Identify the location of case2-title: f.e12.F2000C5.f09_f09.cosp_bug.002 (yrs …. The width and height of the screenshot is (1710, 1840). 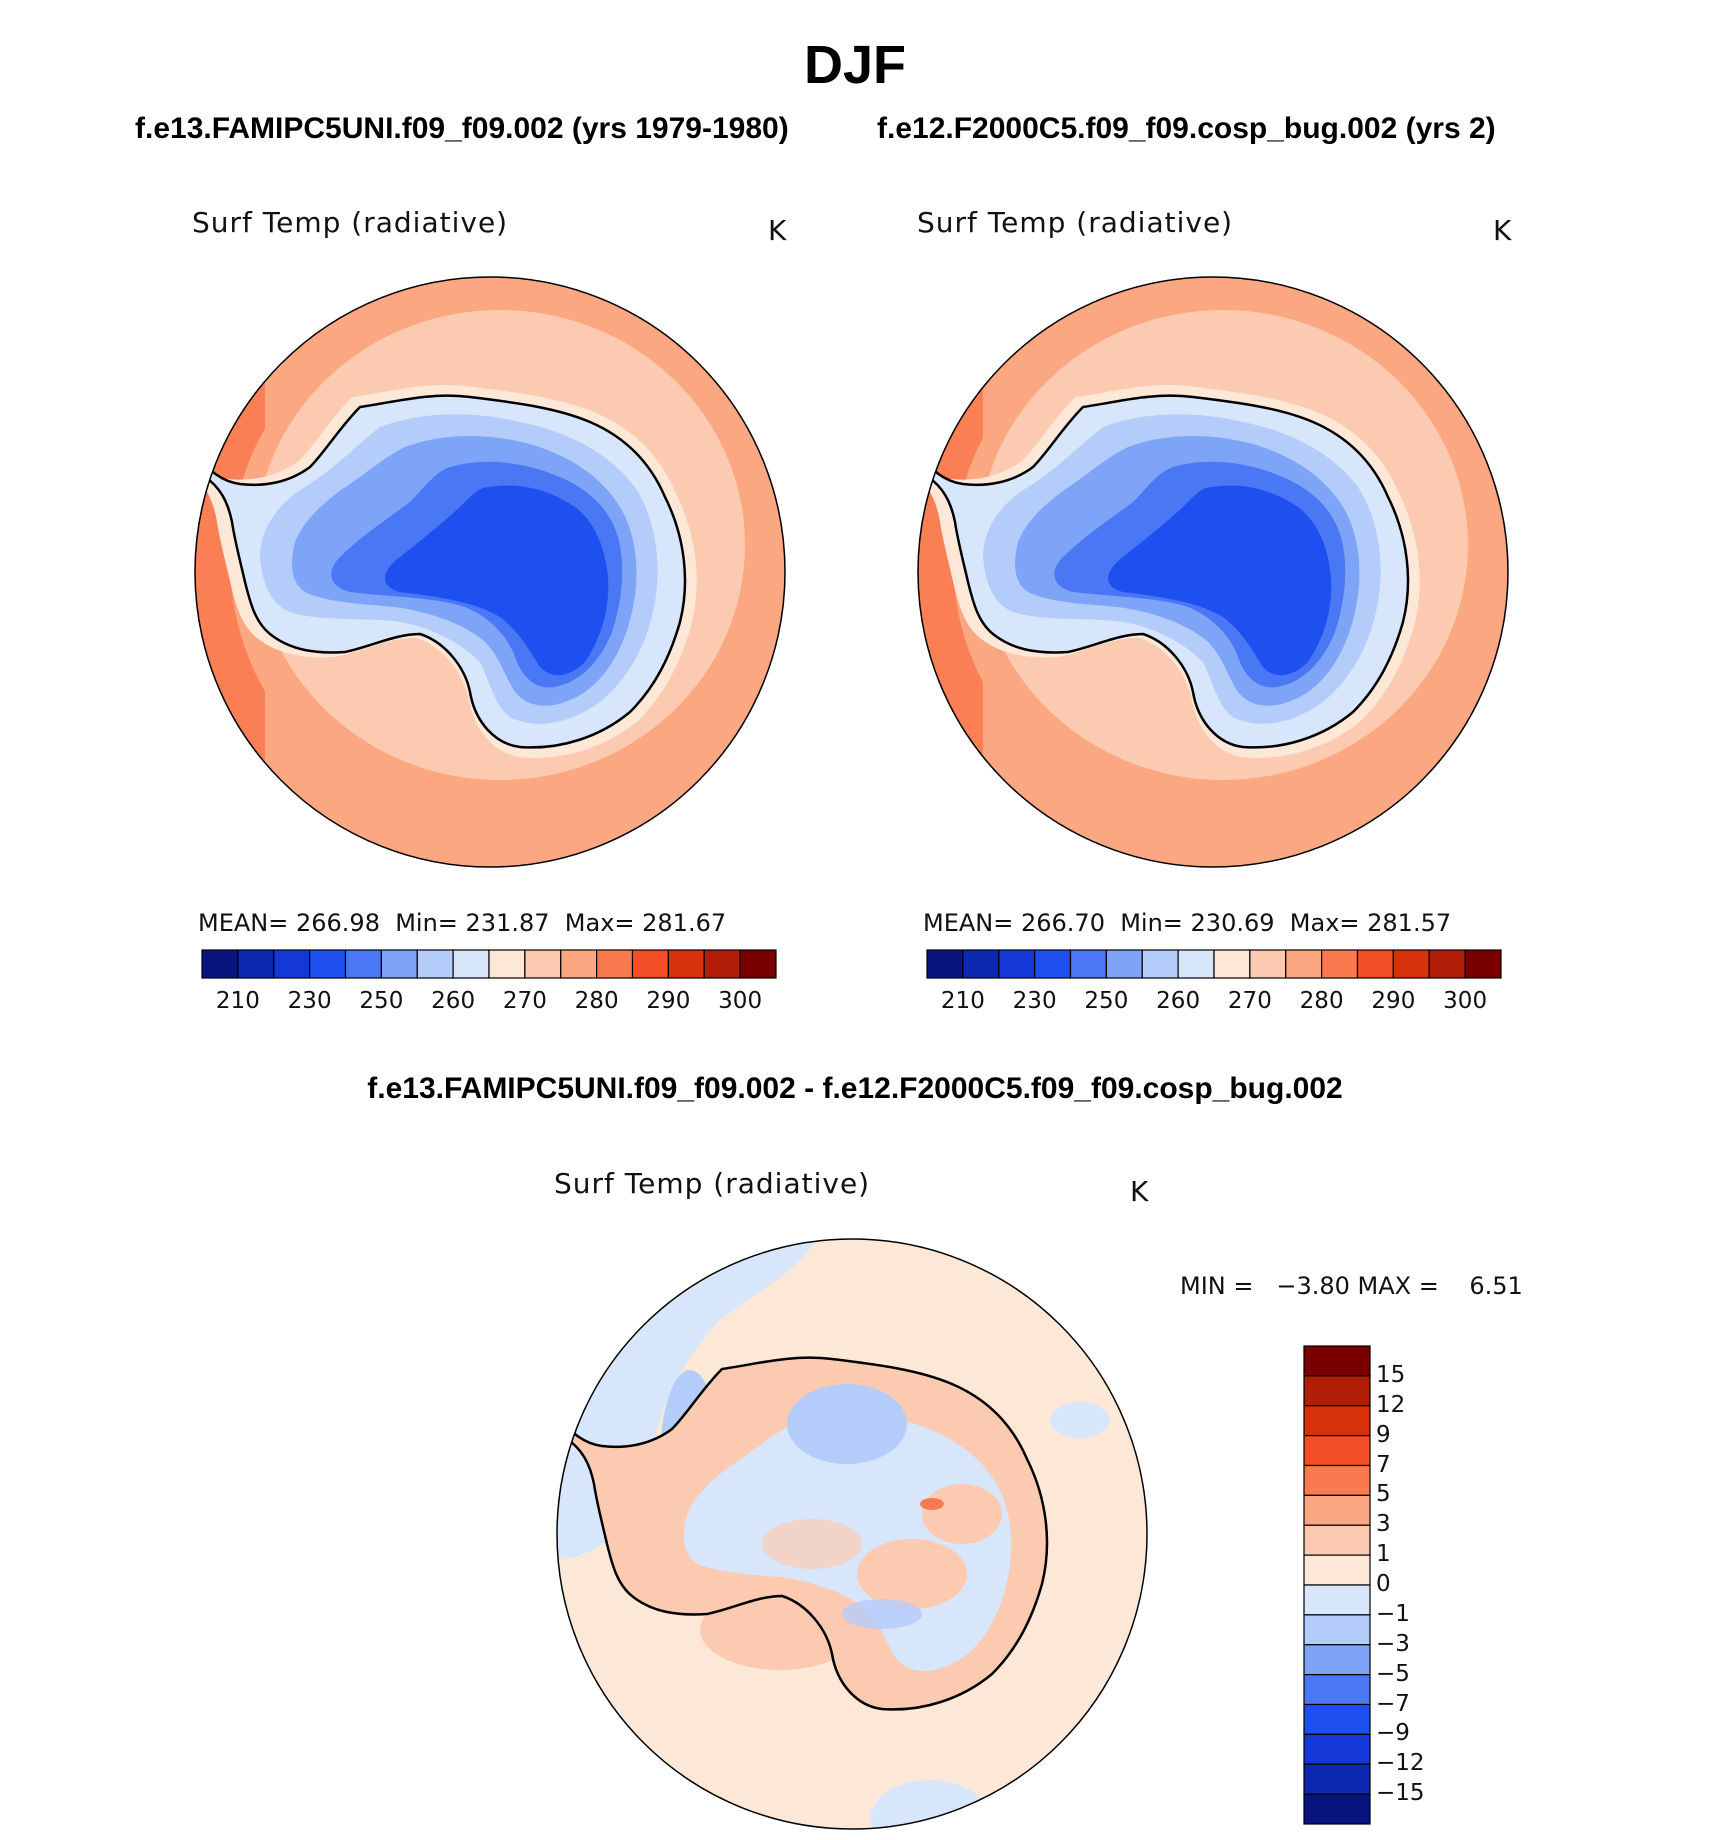
(1186, 128).